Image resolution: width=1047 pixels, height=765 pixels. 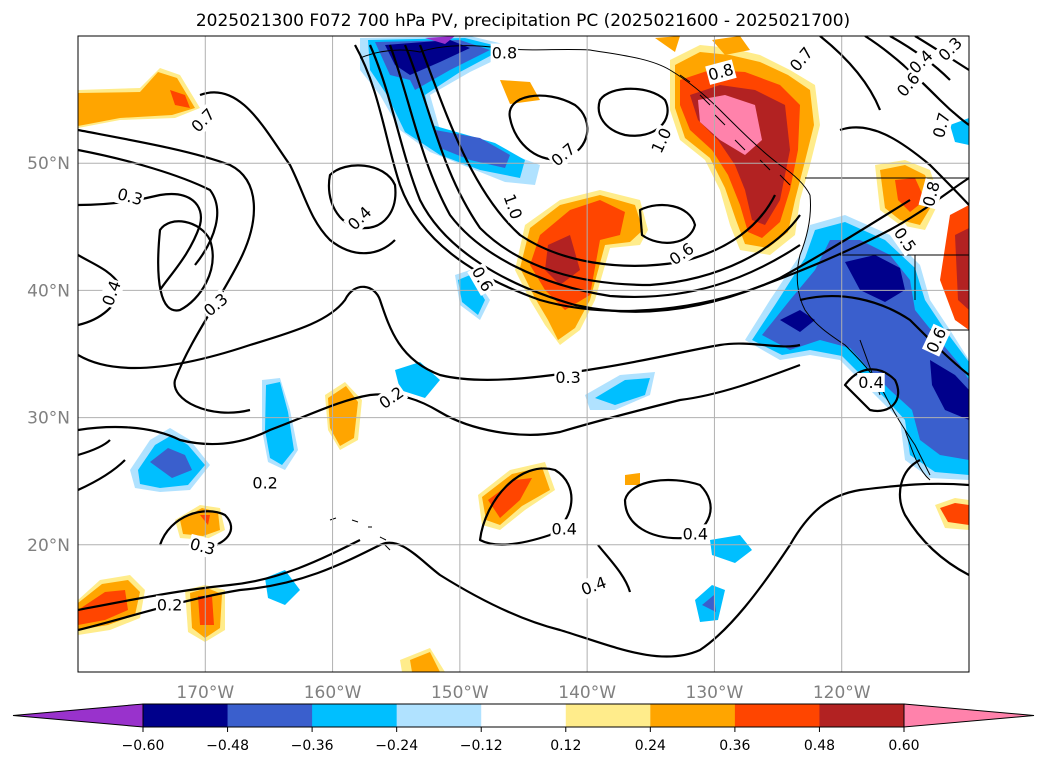 What do you see at coordinates (206, 610) in the screenshot?
I see `pos-spot-7-red` at bounding box center [206, 610].